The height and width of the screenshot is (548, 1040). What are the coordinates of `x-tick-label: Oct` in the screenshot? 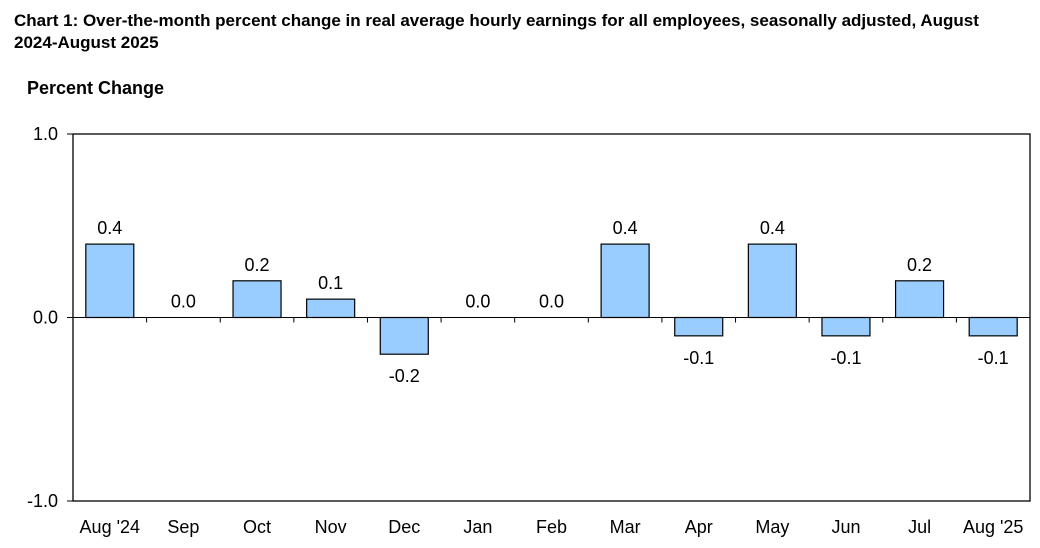 It's located at (257, 527).